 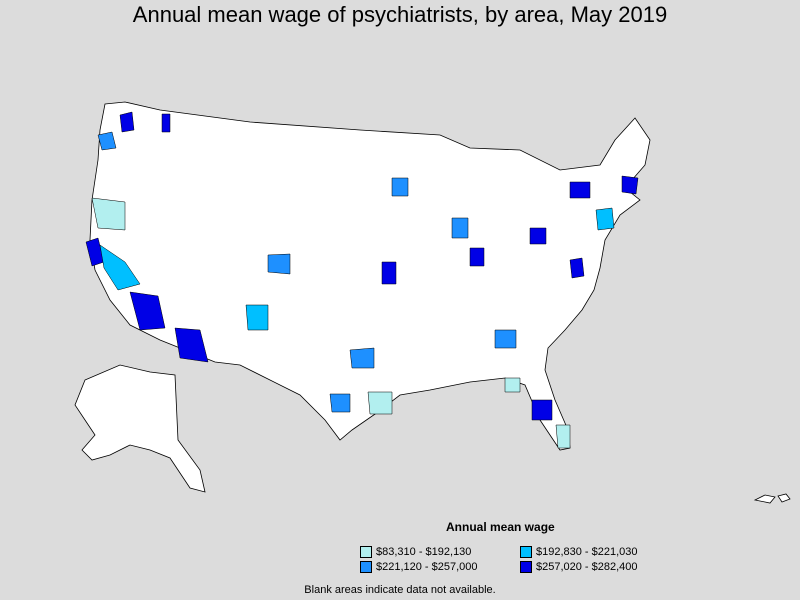 What do you see at coordinates (147, 311) in the screenshot?
I see `area-socal` at bounding box center [147, 311].